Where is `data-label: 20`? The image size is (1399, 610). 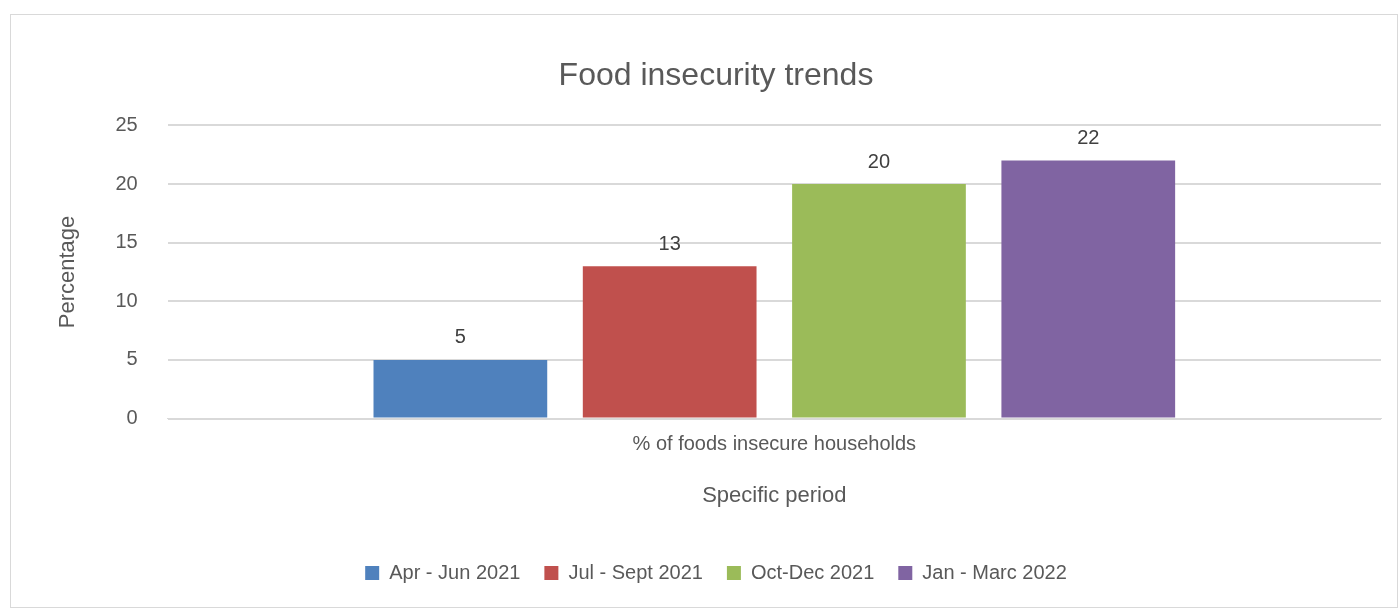 data-label: 20 is located at coordinates (879, 160).